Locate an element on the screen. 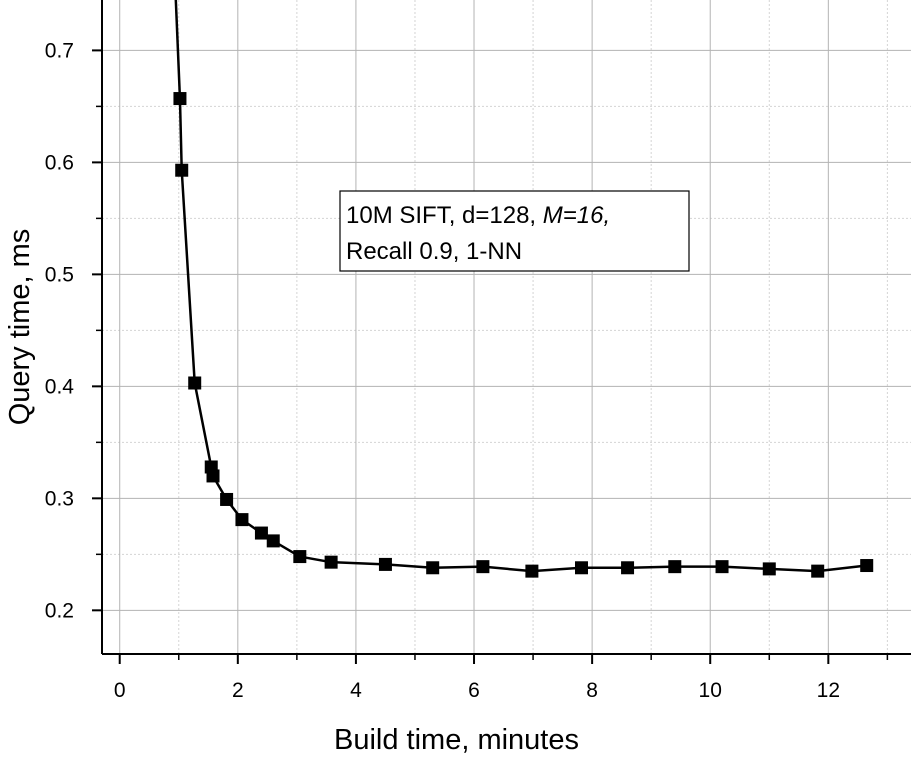  annotation-line-2: Recall 0.9, 1-NN is located at coordinates (434, 251).